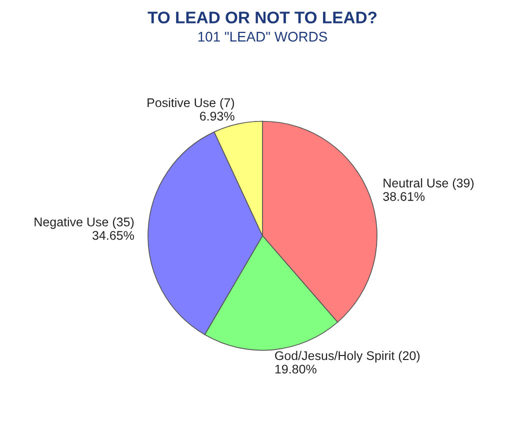 This screenshot has width=525, height=421. What do you see at coordinates (262, 37) in the screenshot?
I see `chart-subtitle: 101 "LEAD" WORDS` at bounding box center [262, 37].